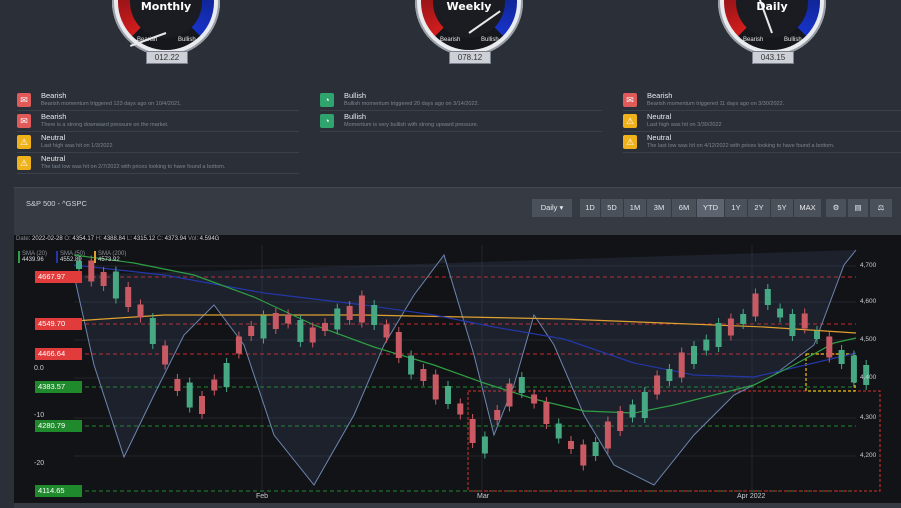 The width and height of the screenshot is (901, 508). Describe the element at coordinates (167, 57) in the screenshot. I see `gauge-readout: 012.22` at that location.